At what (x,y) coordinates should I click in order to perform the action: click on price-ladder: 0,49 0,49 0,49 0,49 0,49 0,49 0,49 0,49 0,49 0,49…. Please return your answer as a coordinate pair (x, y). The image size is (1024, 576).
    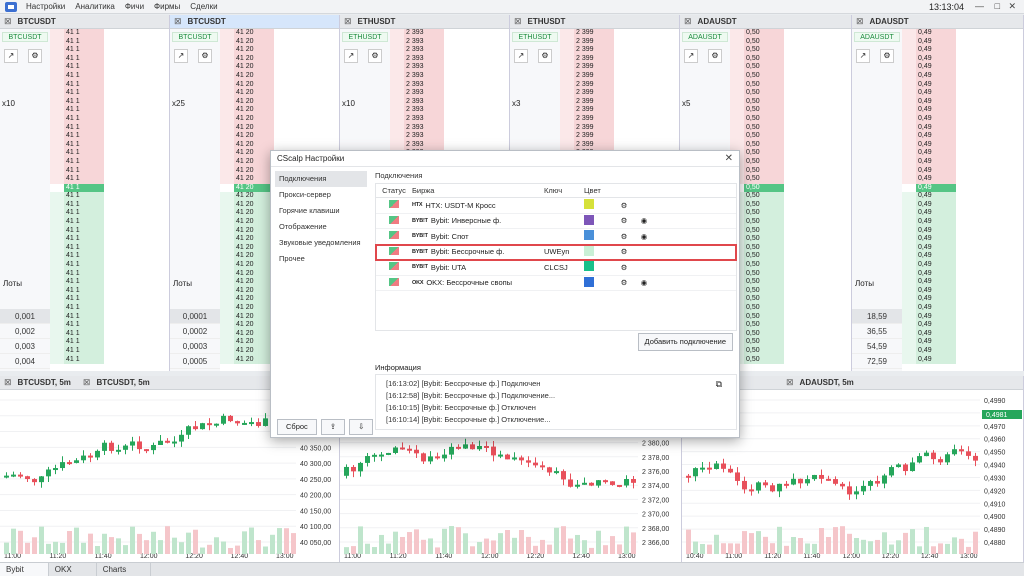
    Looking at the image, I should click on (962, 200).